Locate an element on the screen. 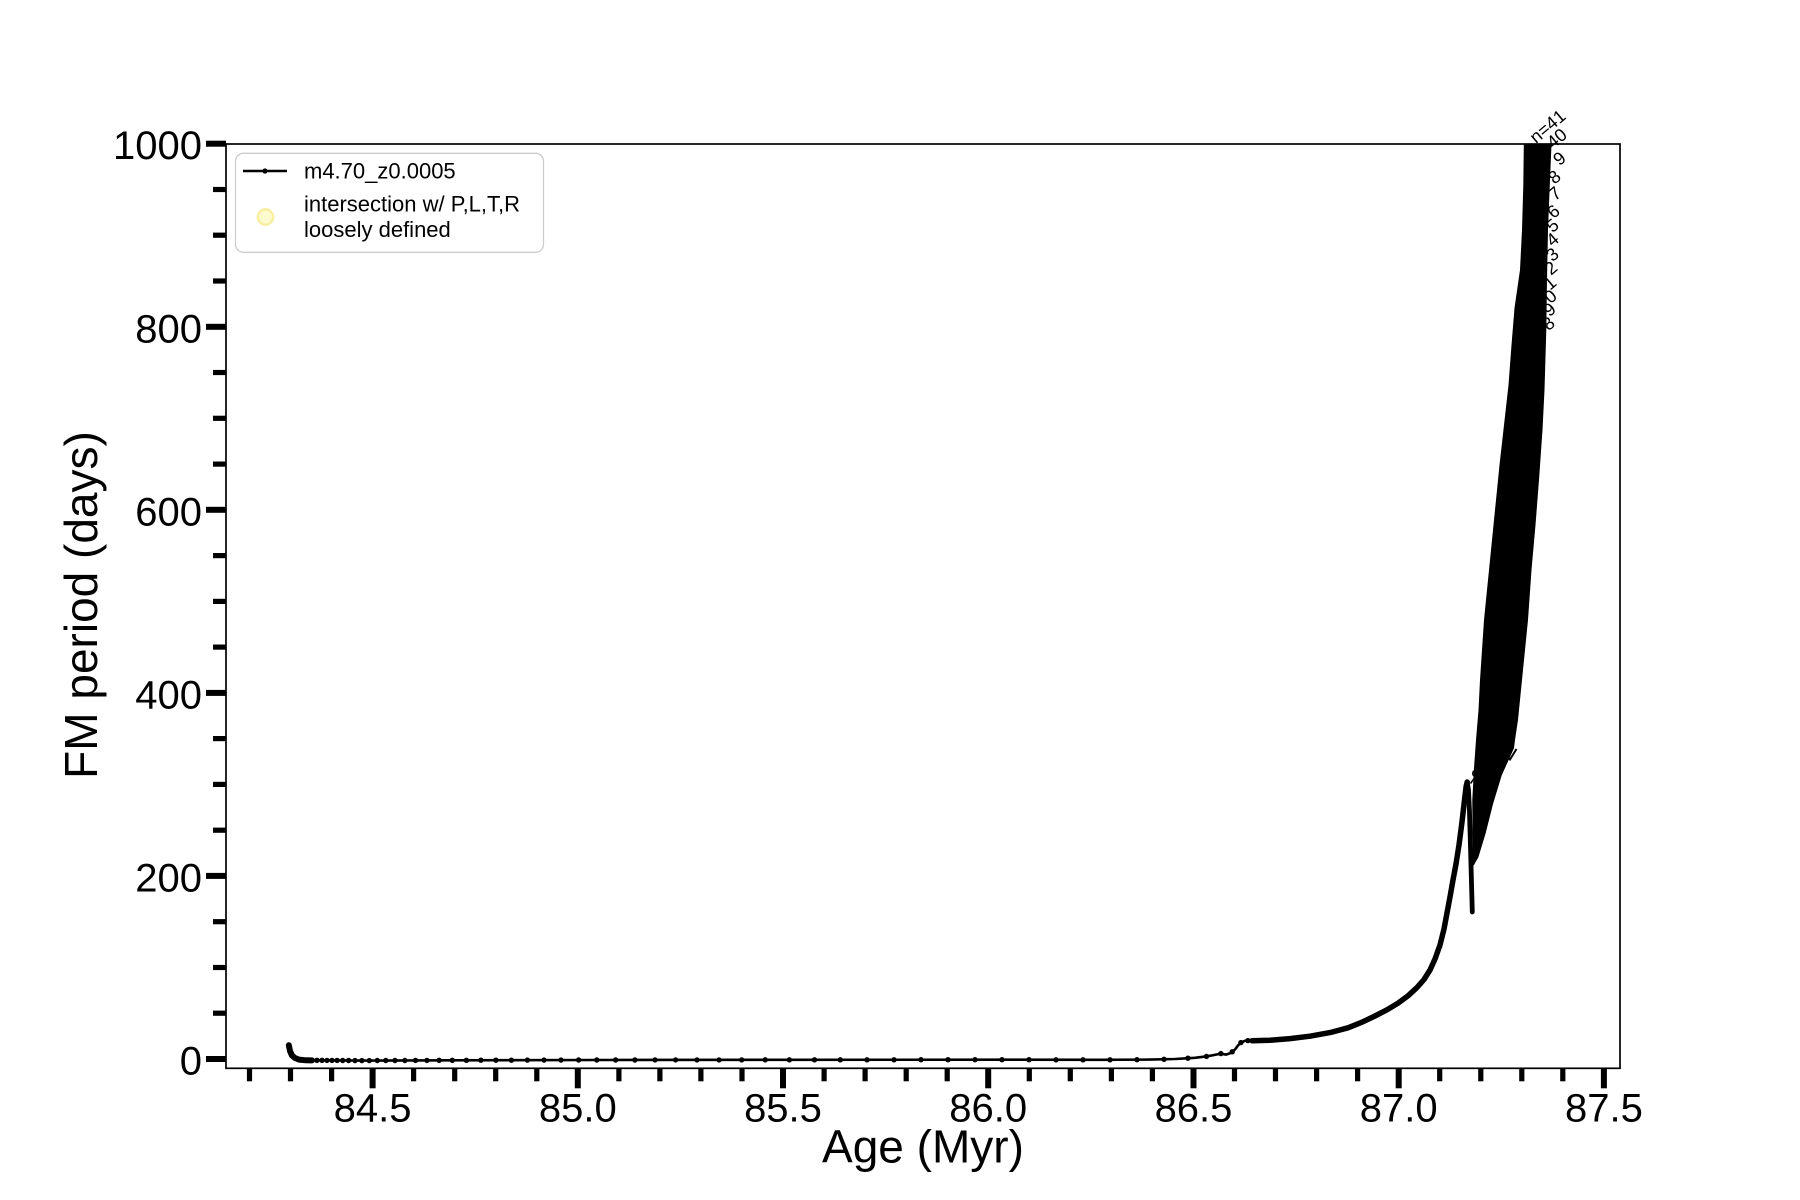 This screenshot has height=1200, width=1800. svg-text: 600 is located at coordinates (168, 512).